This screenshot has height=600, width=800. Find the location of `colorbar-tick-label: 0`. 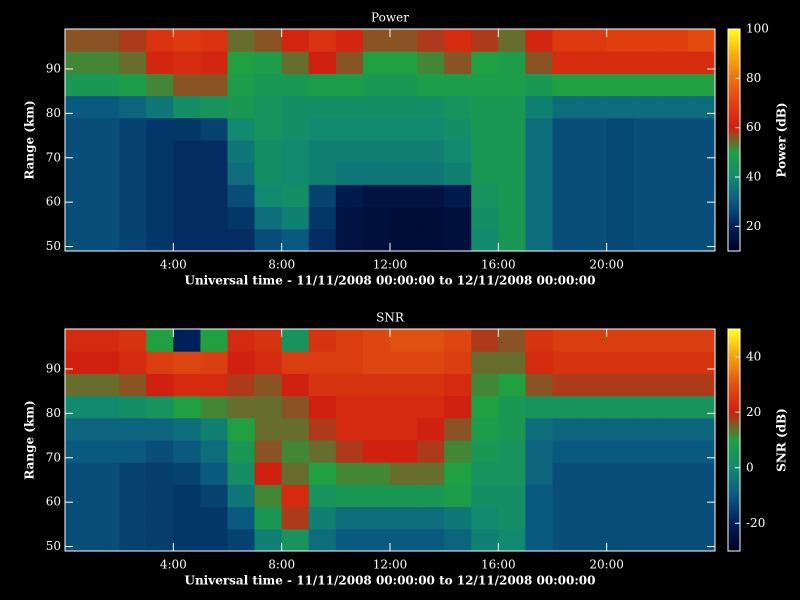

colorbar-tick-label: 0 is located at coordinates (750, 467).